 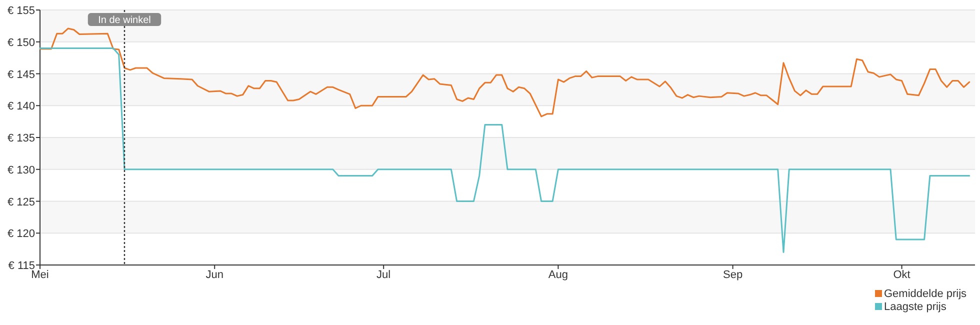 What do you see at coordinates (124, 20) in the screenshot?
I see `ref-line-label: In de winkel` at bounding box center [124, 20].